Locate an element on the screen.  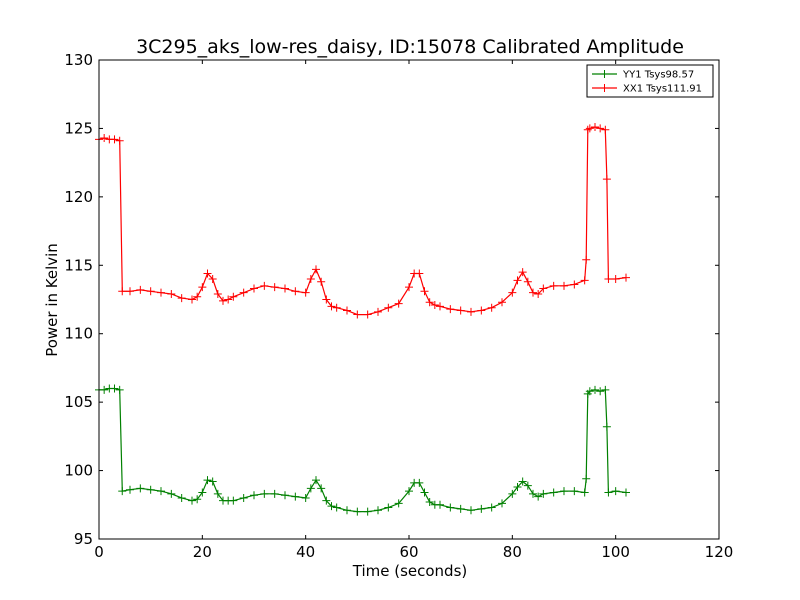
x-axis-title: Time (seconds) is located at coordinates (410, 571).